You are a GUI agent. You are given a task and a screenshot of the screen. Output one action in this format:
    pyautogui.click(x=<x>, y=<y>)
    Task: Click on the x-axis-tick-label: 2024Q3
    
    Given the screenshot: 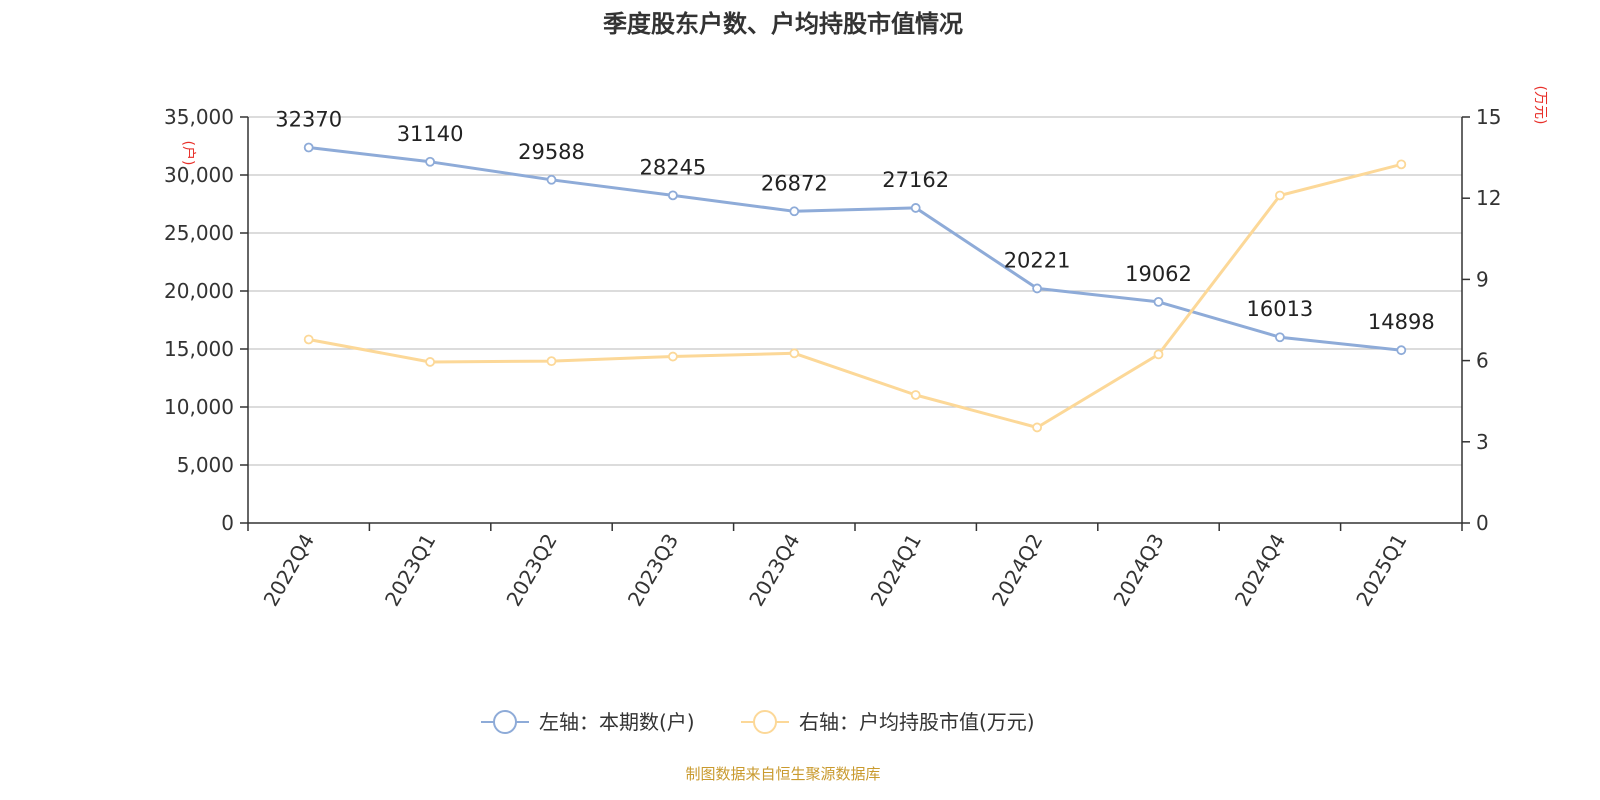 What is the action you would take?
    pyautogui.click(x=1138, y=570)
    